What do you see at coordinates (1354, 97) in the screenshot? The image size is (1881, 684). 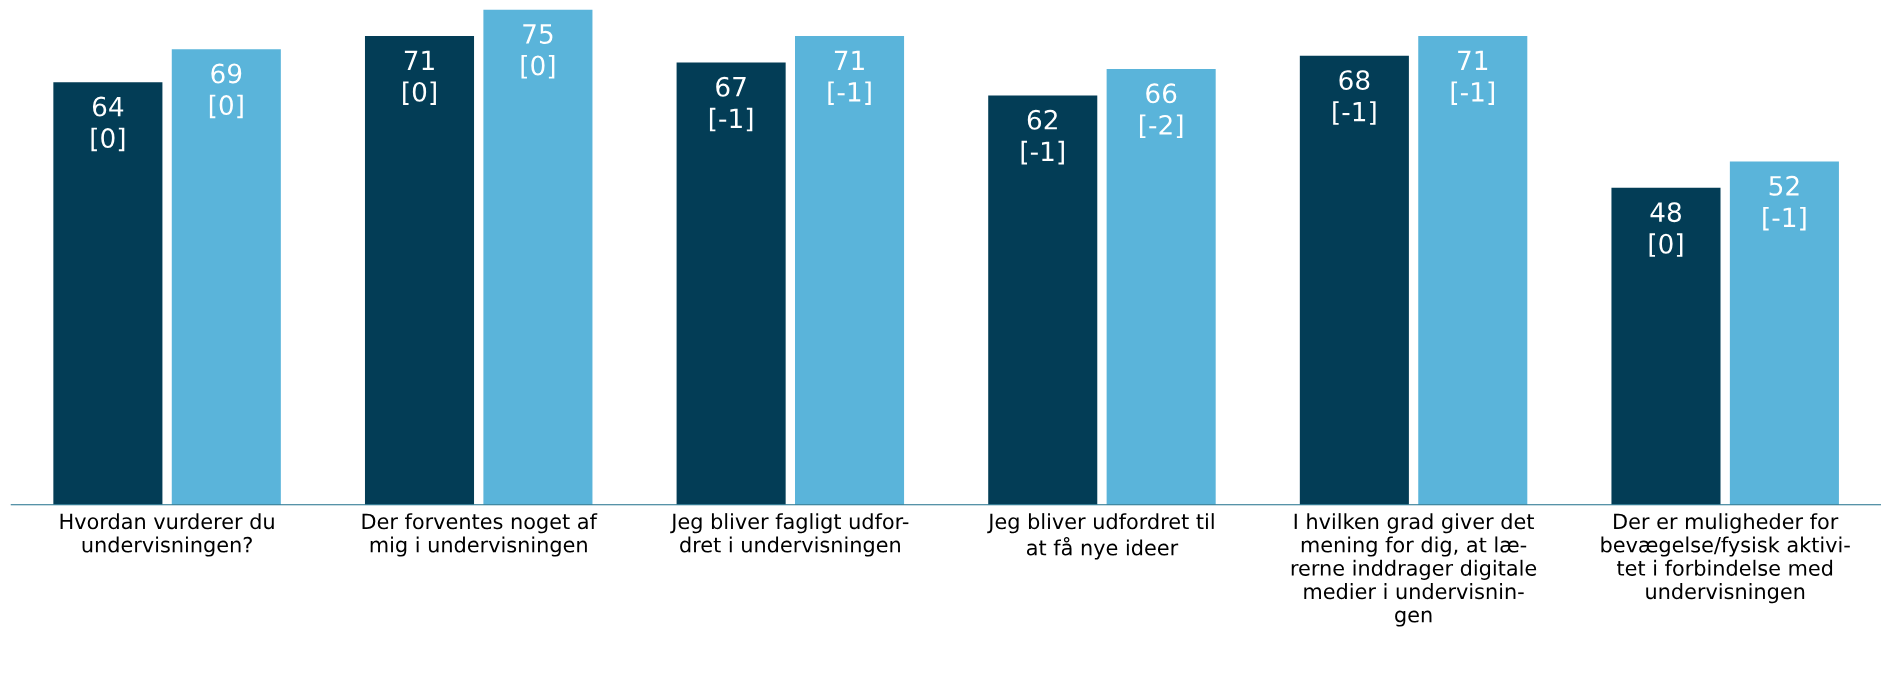 I see `data-label: 68 [-1]` at bounding box center [1354, 97].